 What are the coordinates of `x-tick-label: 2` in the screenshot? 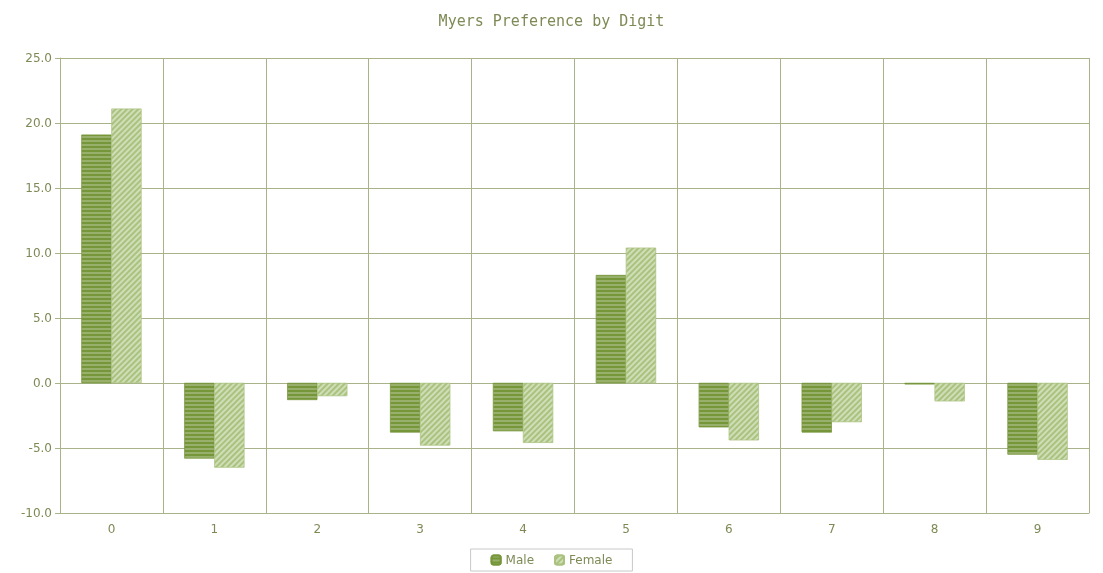 It's located at (317, 529).